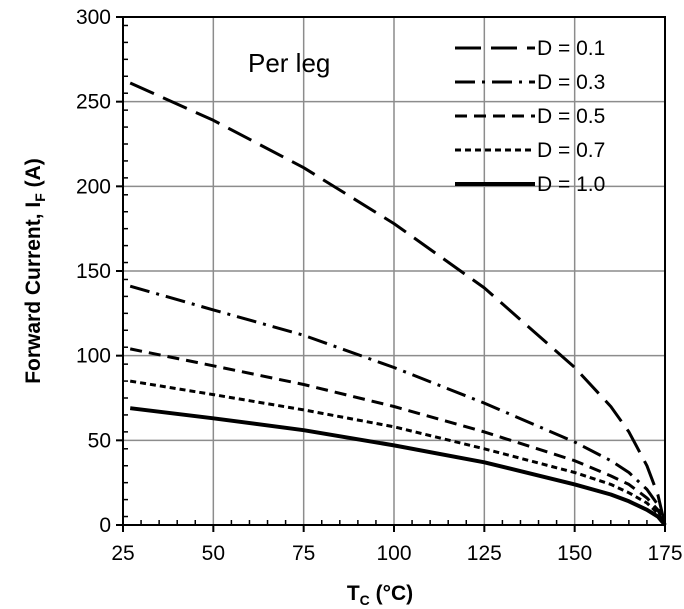  Describe the element at coordinates (365, 600) in the screenshot. I see `x-axis-title-sub: C` at that location.